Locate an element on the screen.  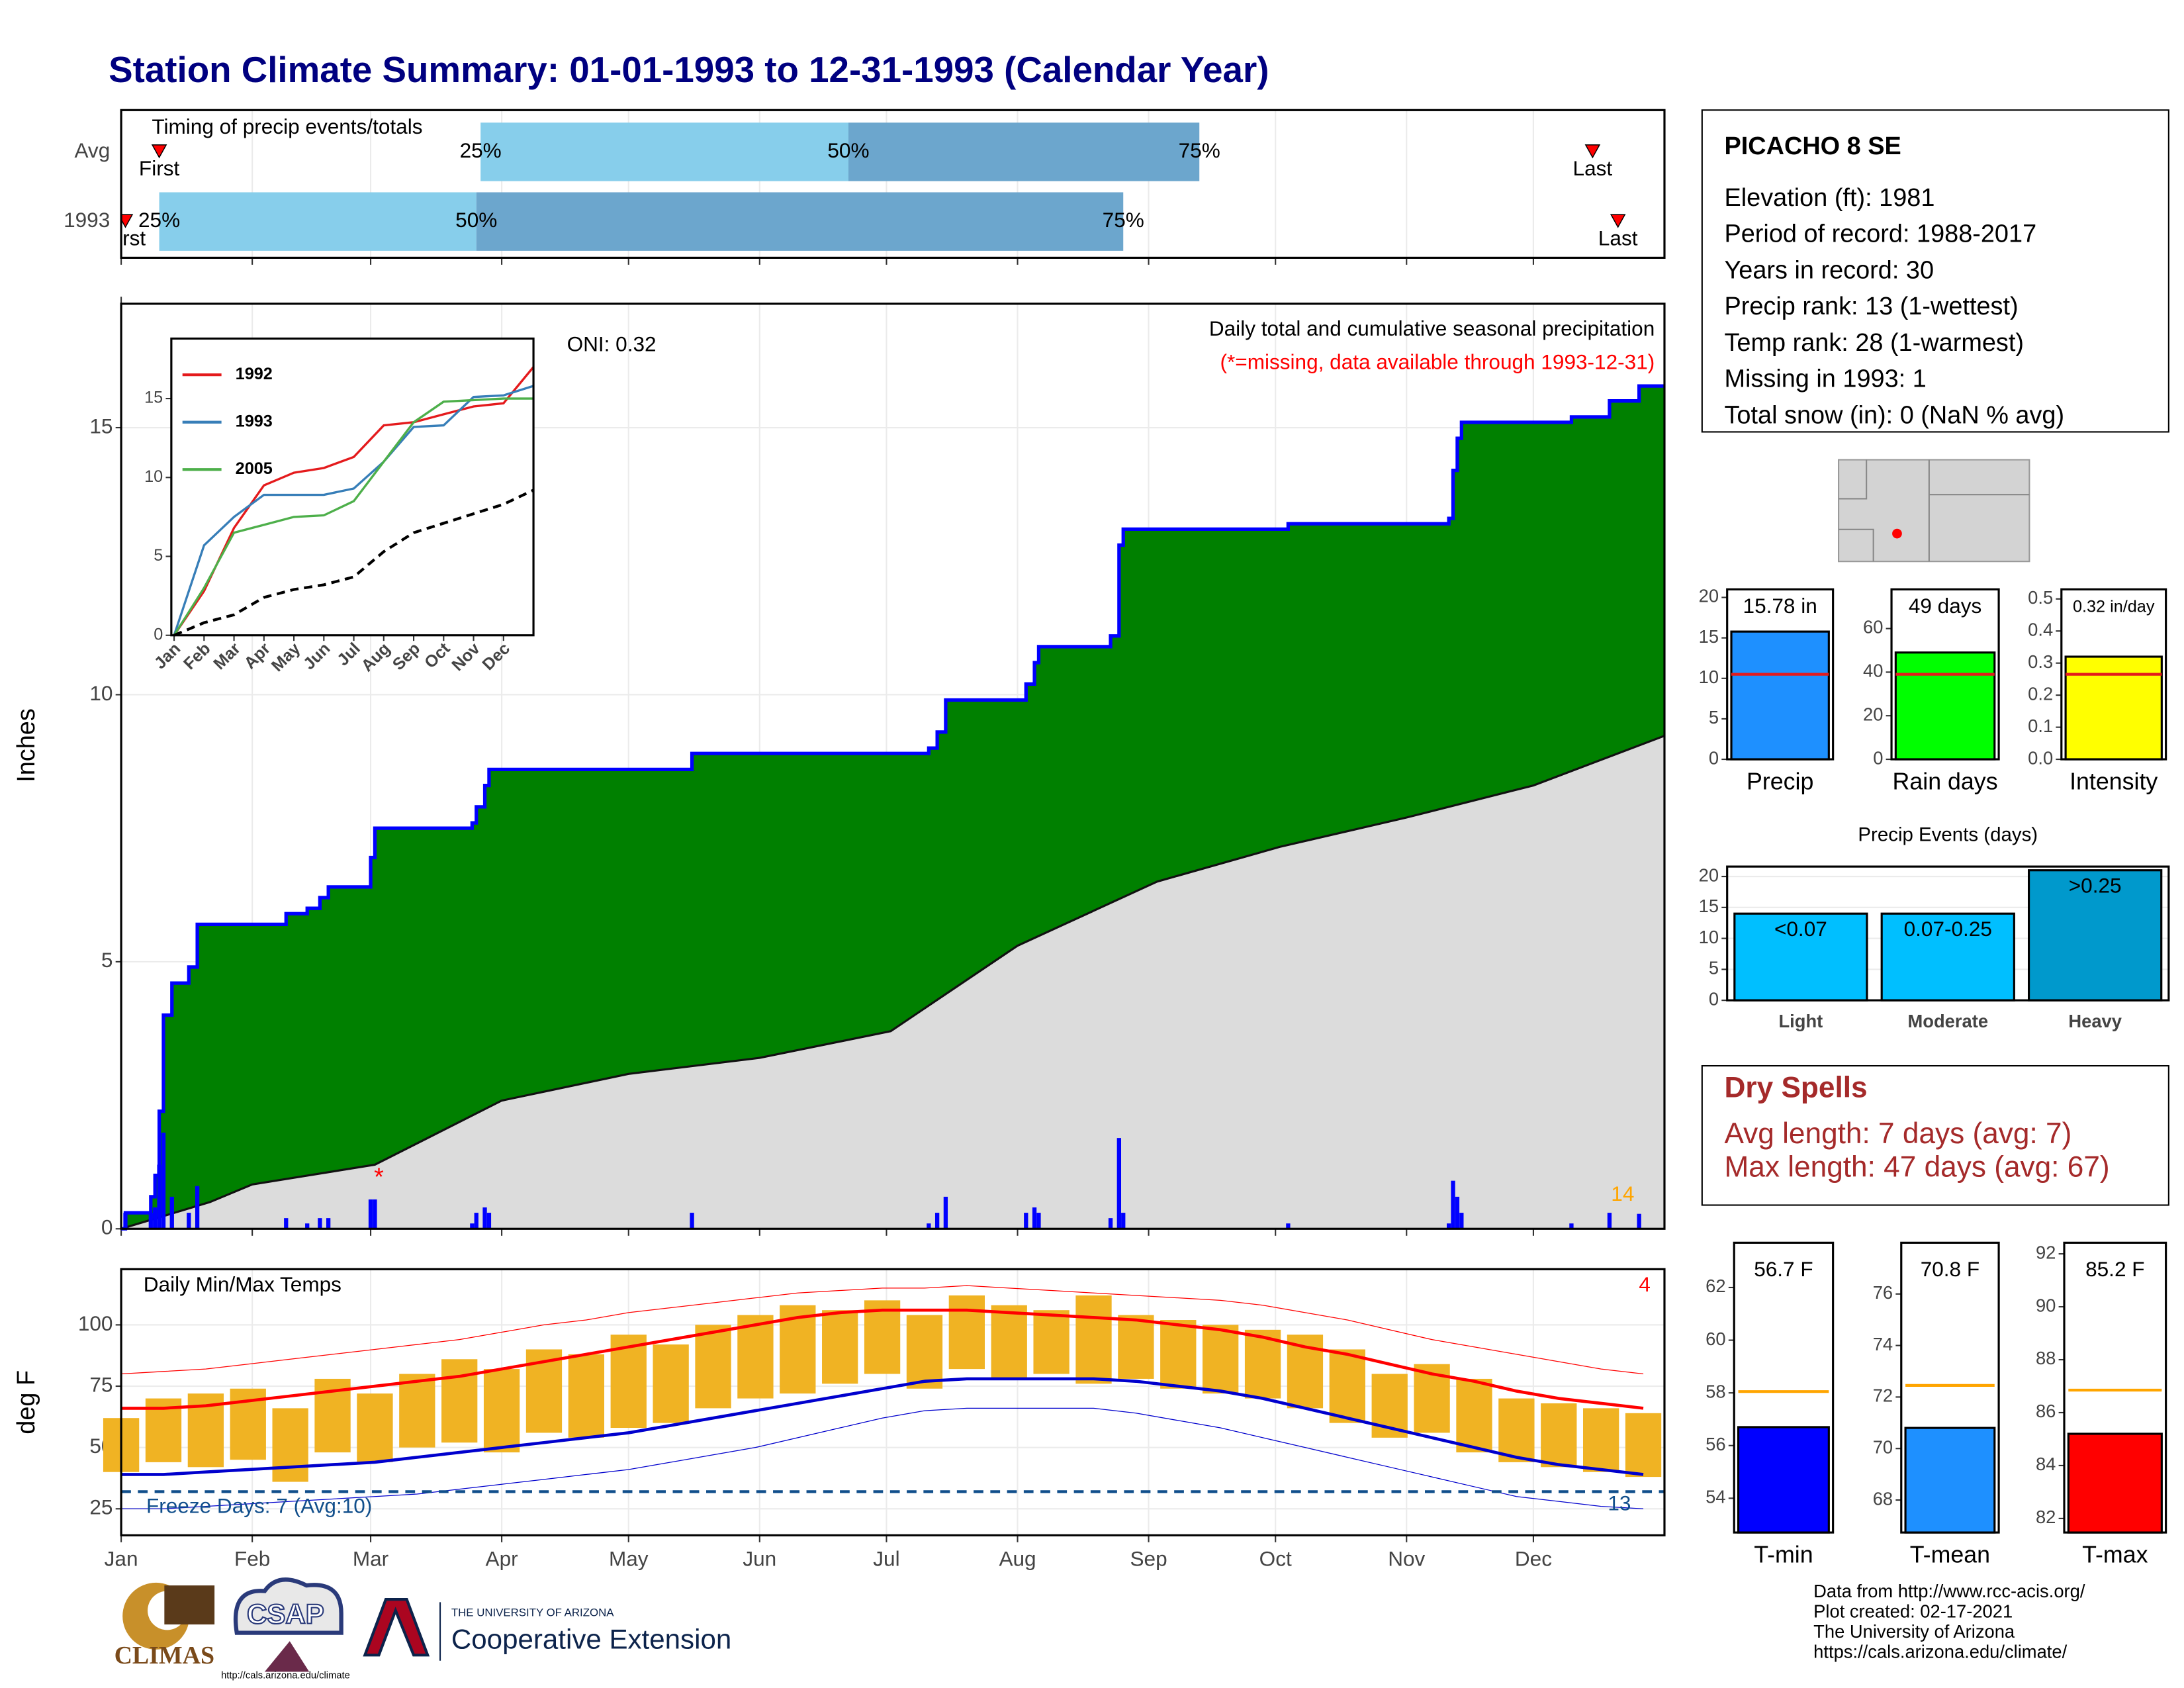
y-axis-label: Inches is located at coordinates (26, 745).